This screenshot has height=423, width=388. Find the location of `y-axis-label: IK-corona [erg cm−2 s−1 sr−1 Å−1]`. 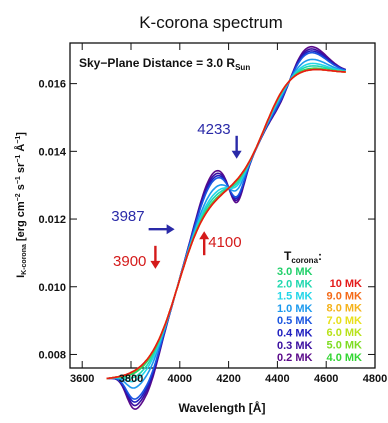

y-axis-label: IK-corona [erg cm−2 s−1 sr−1 Å−1] is located at coordinates (21, 205).